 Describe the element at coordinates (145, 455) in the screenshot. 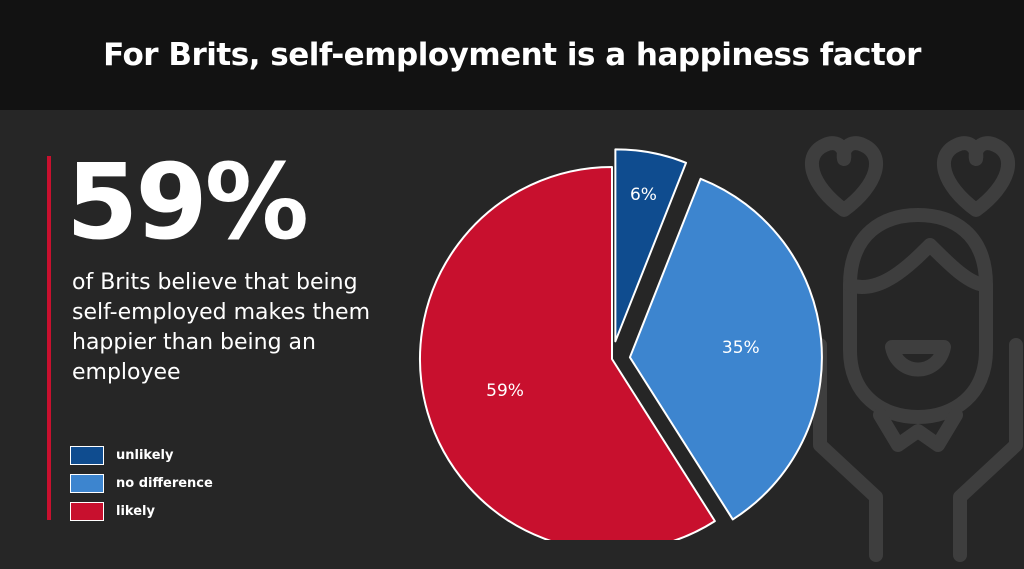

I see `legend-label: unlikely` at that location.